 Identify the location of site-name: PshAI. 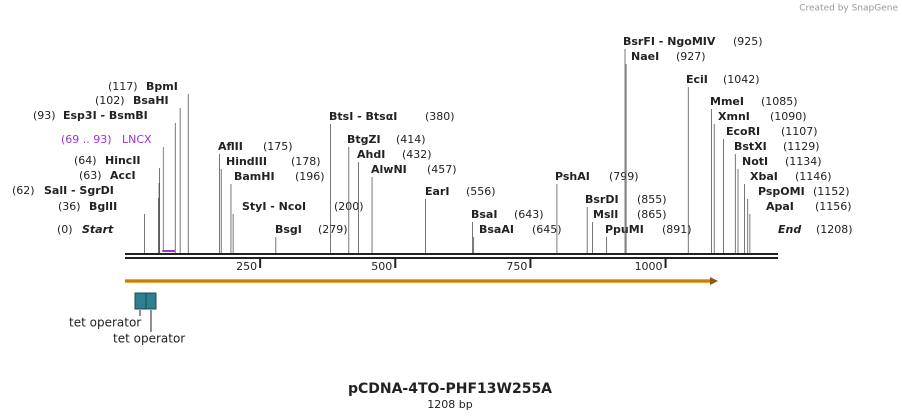
(572, 176).